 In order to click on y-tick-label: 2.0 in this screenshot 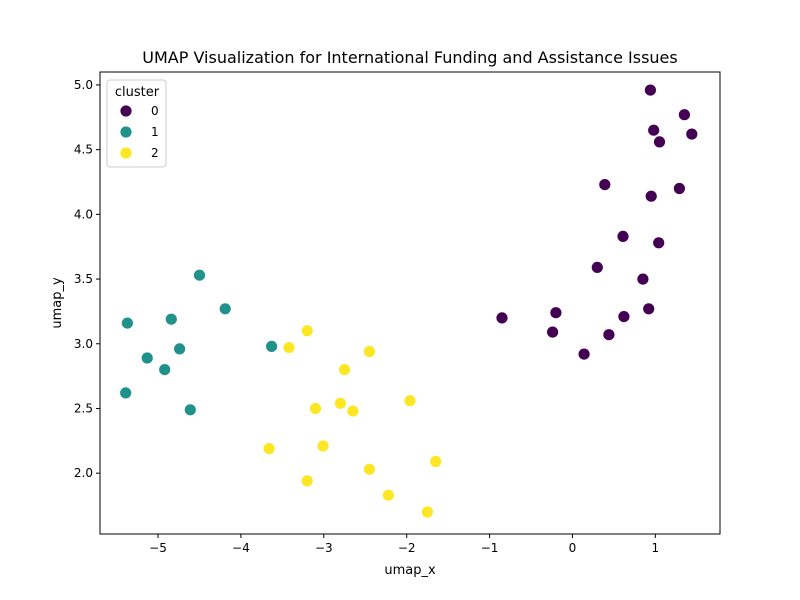, I will do `click(83, 473)`.